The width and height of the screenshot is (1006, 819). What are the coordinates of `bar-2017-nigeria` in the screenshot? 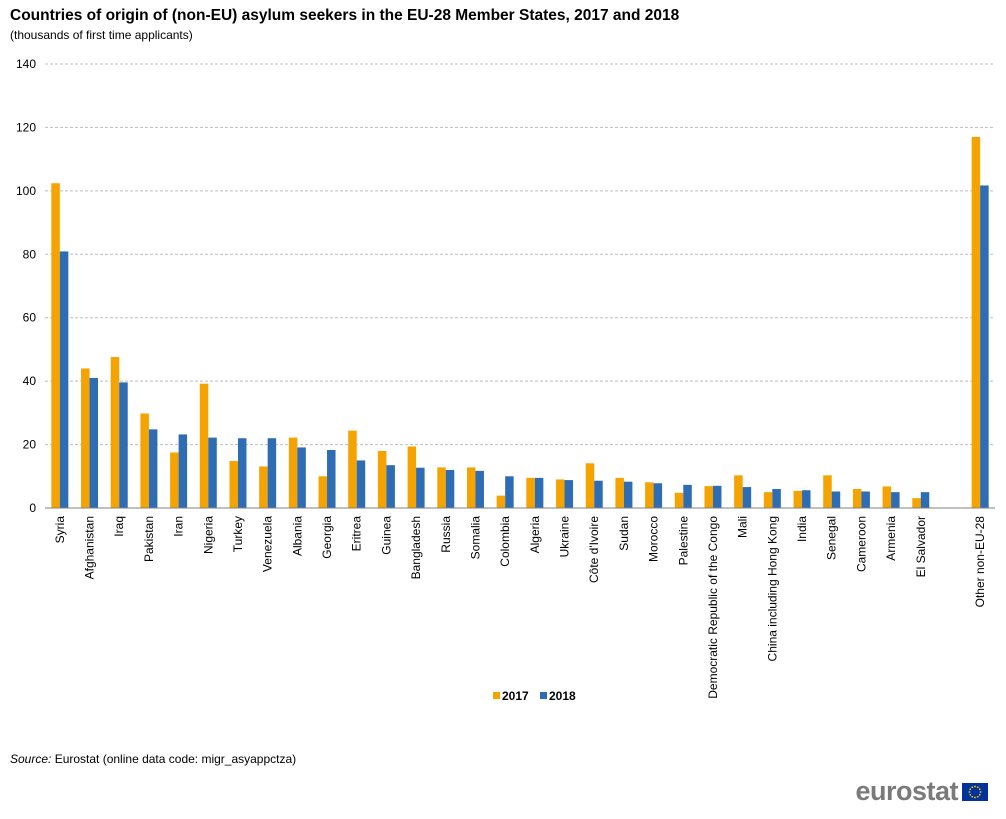 It's located at (204, 445).